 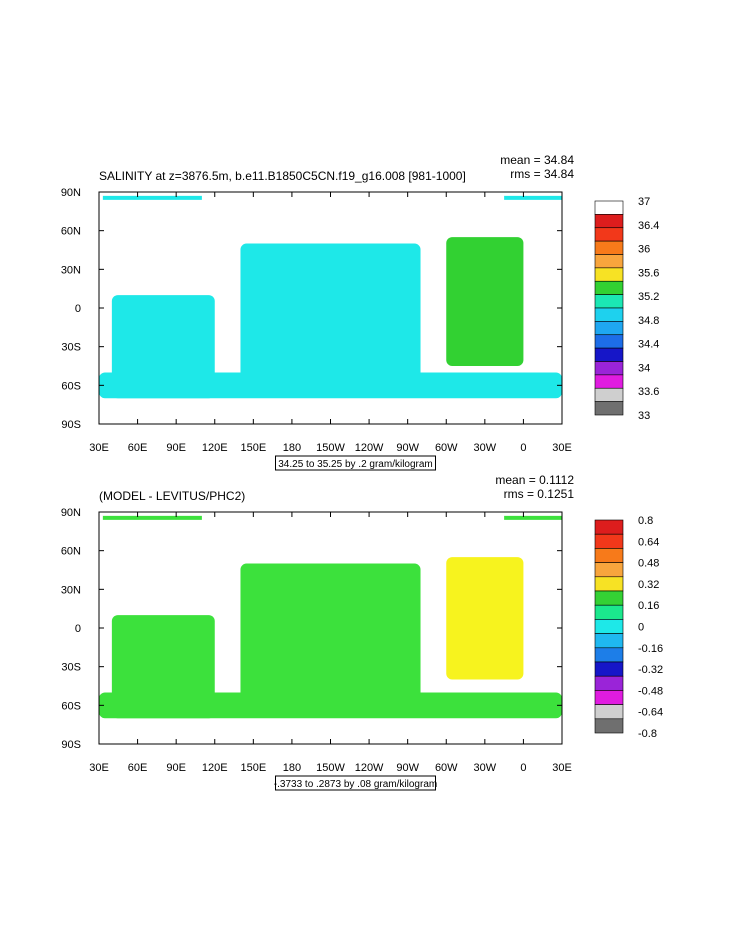 I want to click on colorbar-label: 34, so click(x=644, y=368).